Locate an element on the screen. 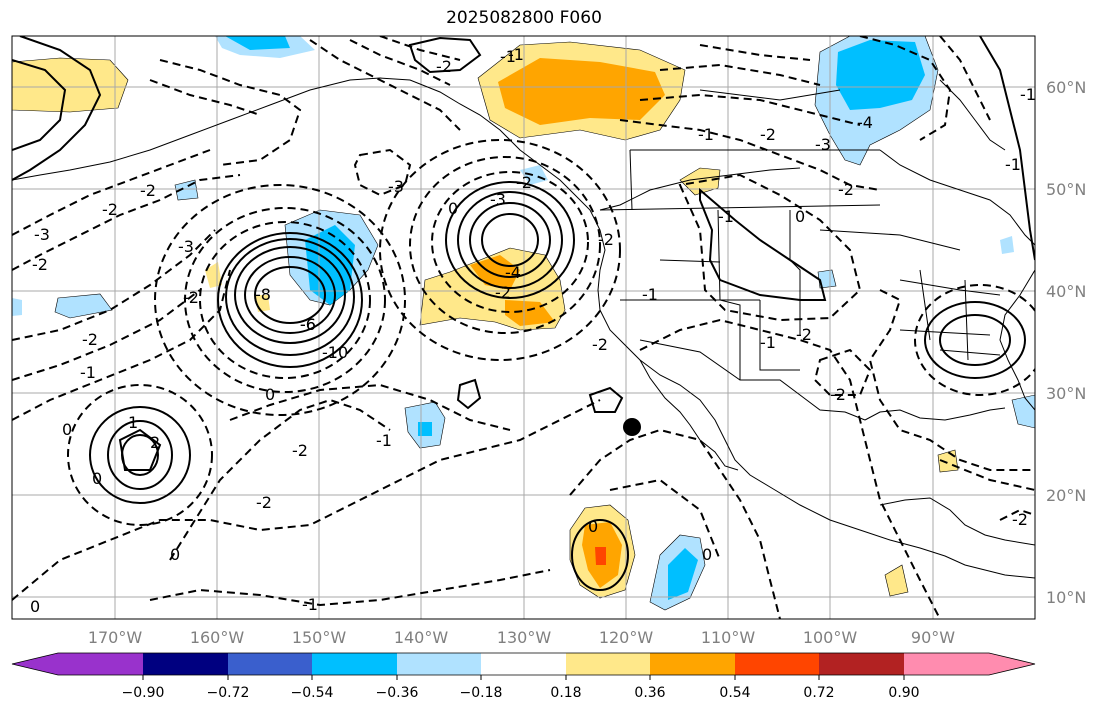 This screenshot has height=712, width=1105. lon-label: 90°W is located at coordinates (933, 637).